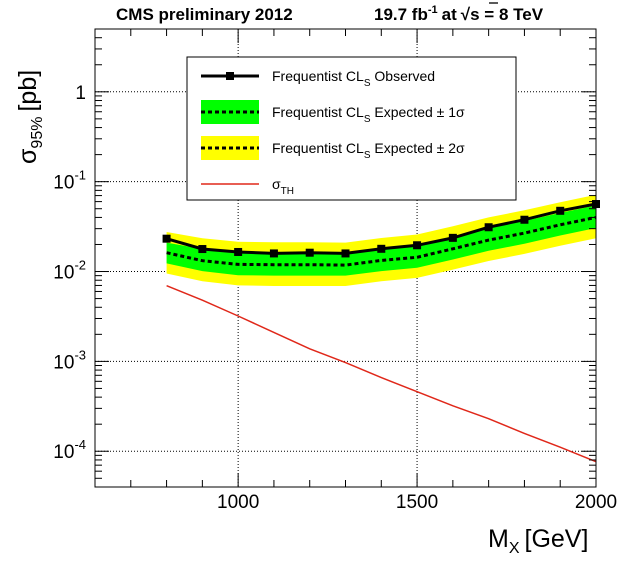  What do you see at coordinates (69, 450) in the screenshot?
I see `y-tick-label-0: 10⁻⁴` at bounding box center [69, 450].